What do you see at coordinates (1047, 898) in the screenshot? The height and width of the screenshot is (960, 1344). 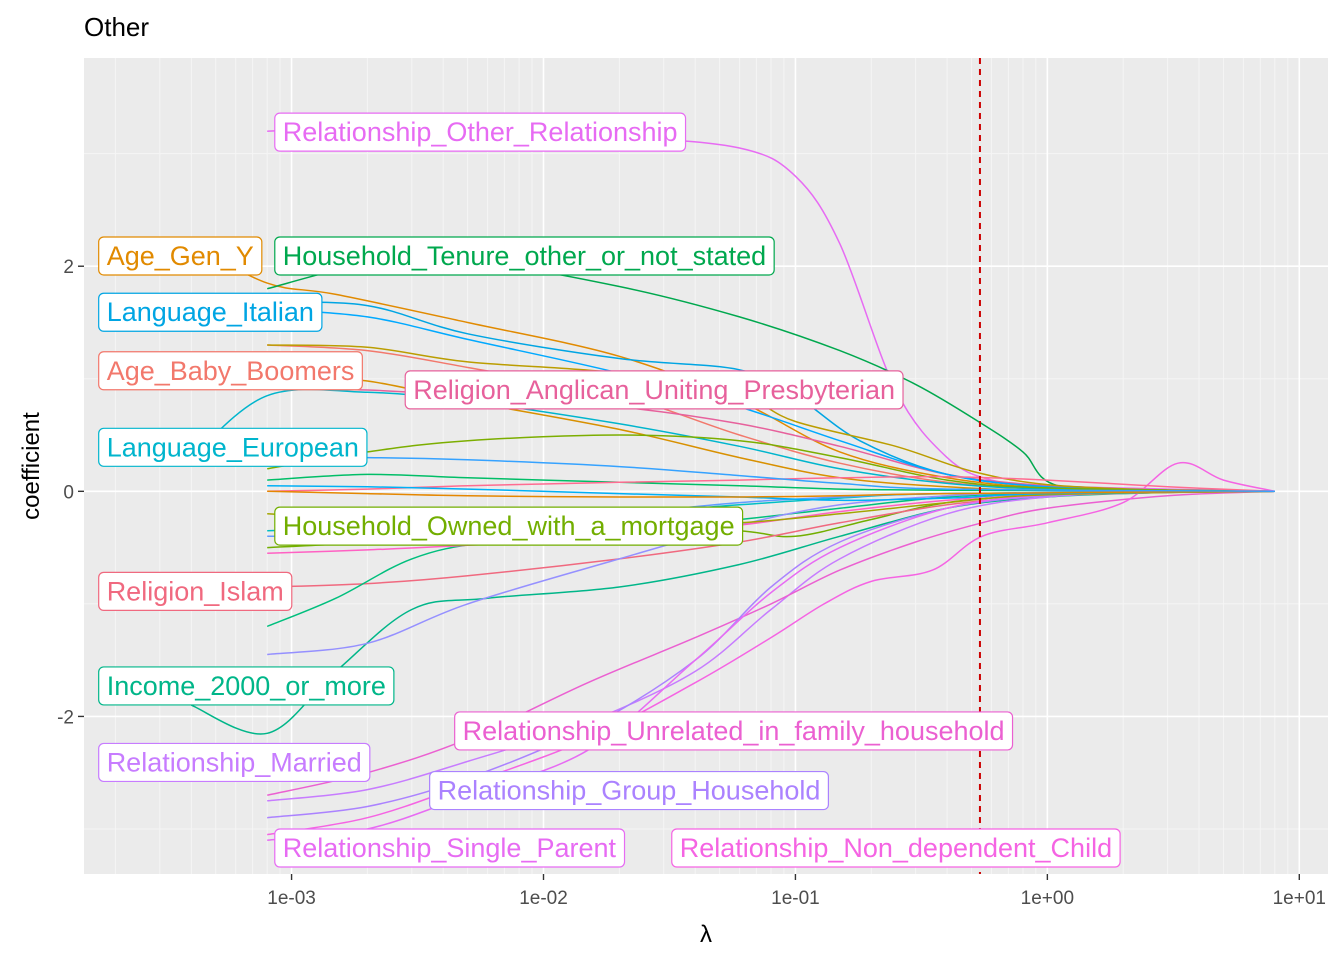 I see `x-tick-label: 1e+00` at bounding box center [1047, 898].